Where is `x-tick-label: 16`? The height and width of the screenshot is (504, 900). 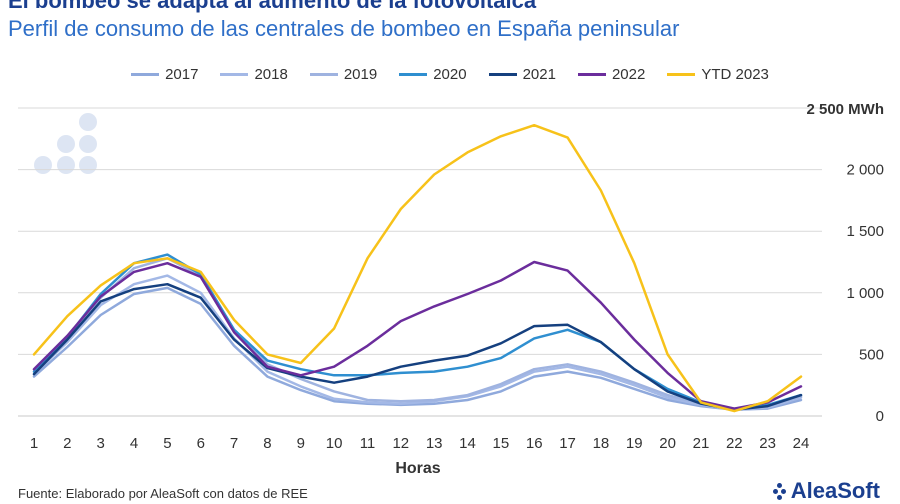
x-tick-label: 16 is located at coordinates (534, 443).